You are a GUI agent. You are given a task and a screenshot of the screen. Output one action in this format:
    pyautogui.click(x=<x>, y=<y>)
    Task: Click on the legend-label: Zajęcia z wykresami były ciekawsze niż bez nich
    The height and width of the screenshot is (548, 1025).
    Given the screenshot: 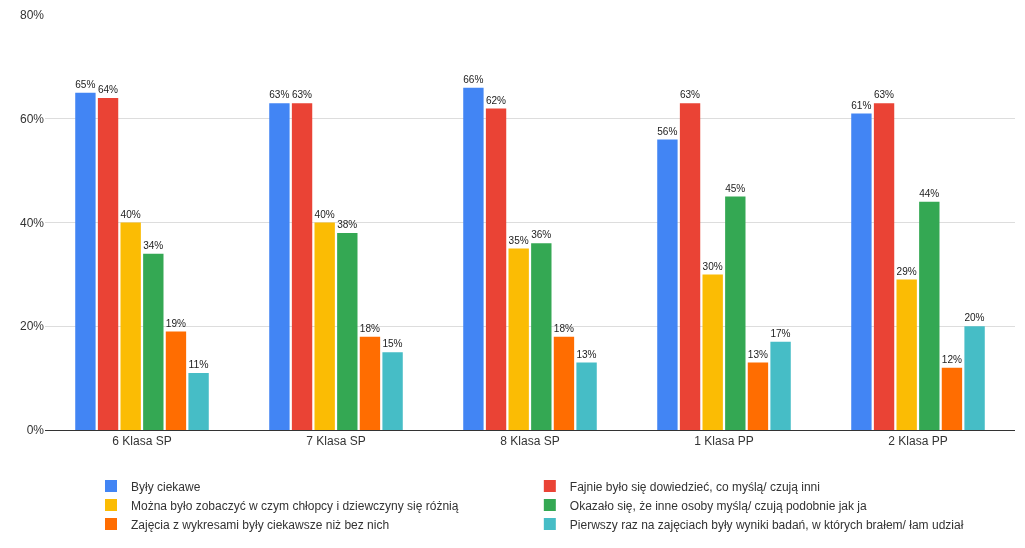 What is the action you would take?
    pyautogui.click(x=260, y=524)
    